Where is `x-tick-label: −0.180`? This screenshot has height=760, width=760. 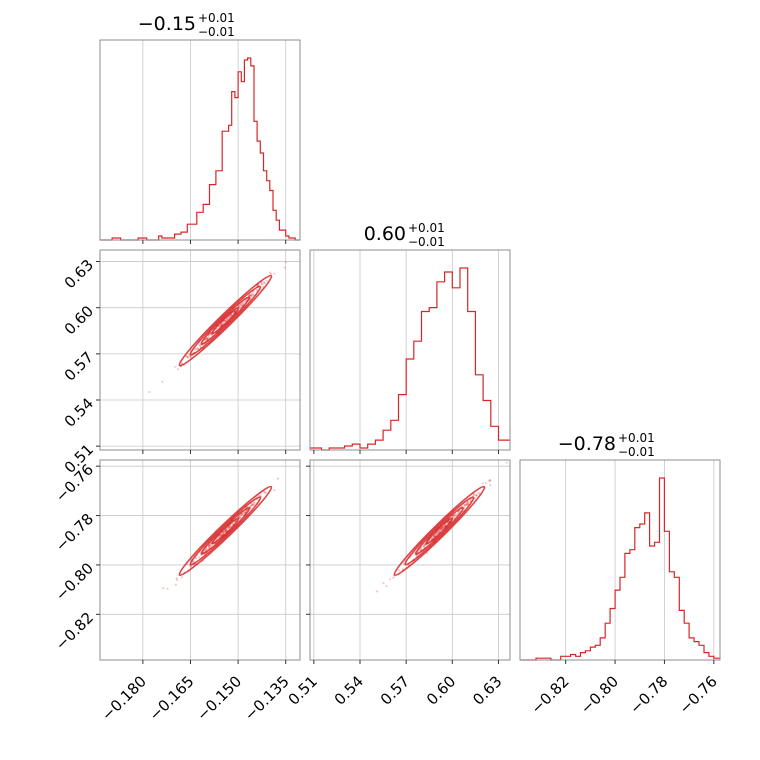
x-tick-label: −0.180 is located at coordinates (124, 698).